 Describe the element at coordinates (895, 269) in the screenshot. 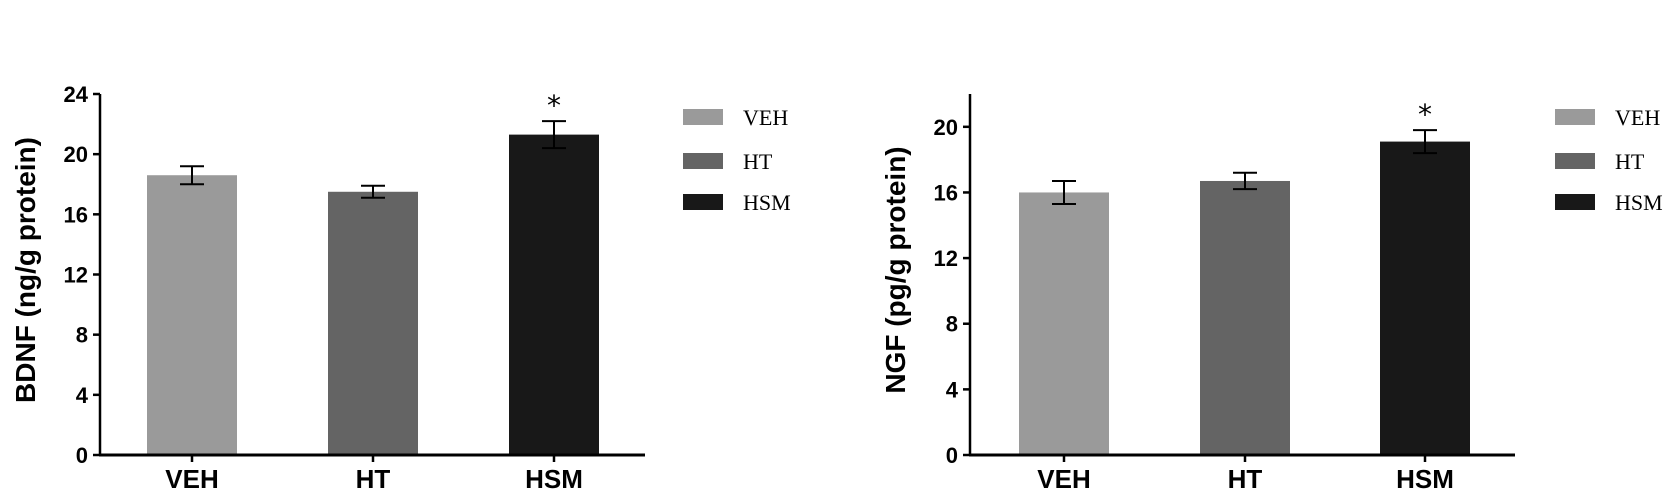

I see `y-axis-label: NGF (pg/g protein)` at that location.